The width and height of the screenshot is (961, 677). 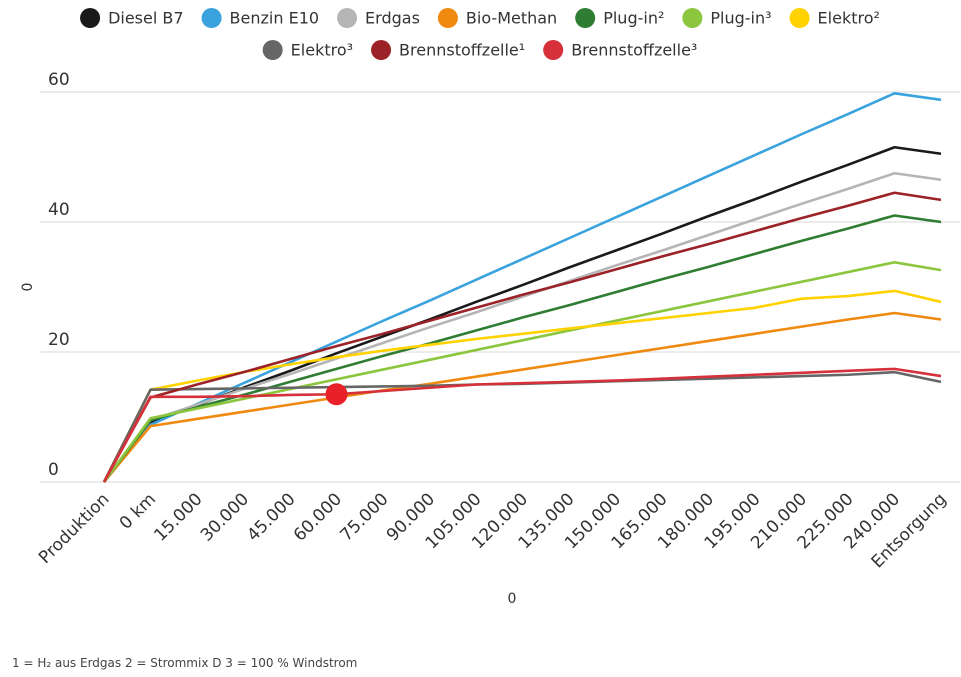 I want to click on legend-label: Bio-Methan, so click(x=511, y=18).